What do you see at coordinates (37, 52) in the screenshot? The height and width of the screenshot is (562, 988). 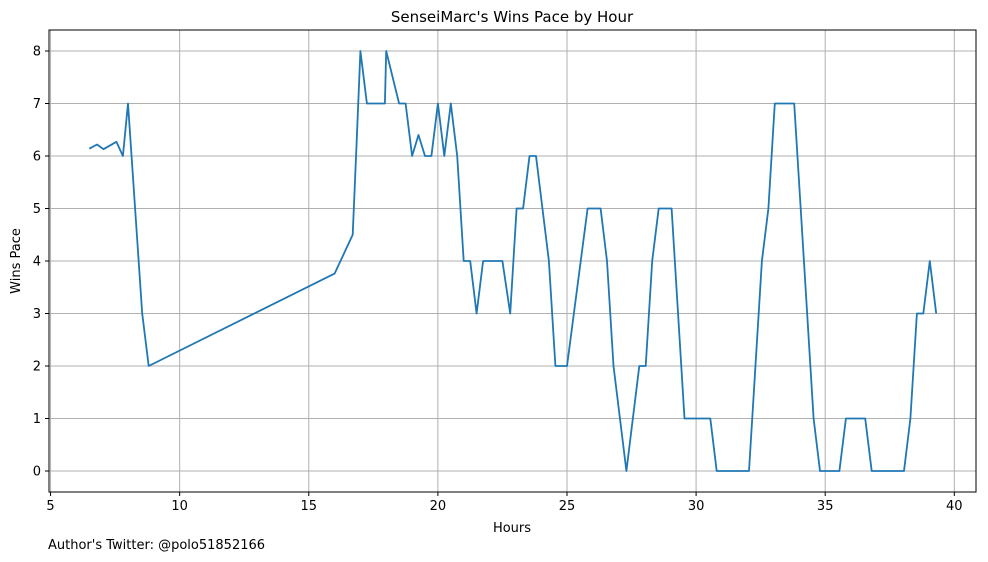 I see `y-tick-label: 8` at bounding box center [37, 52].